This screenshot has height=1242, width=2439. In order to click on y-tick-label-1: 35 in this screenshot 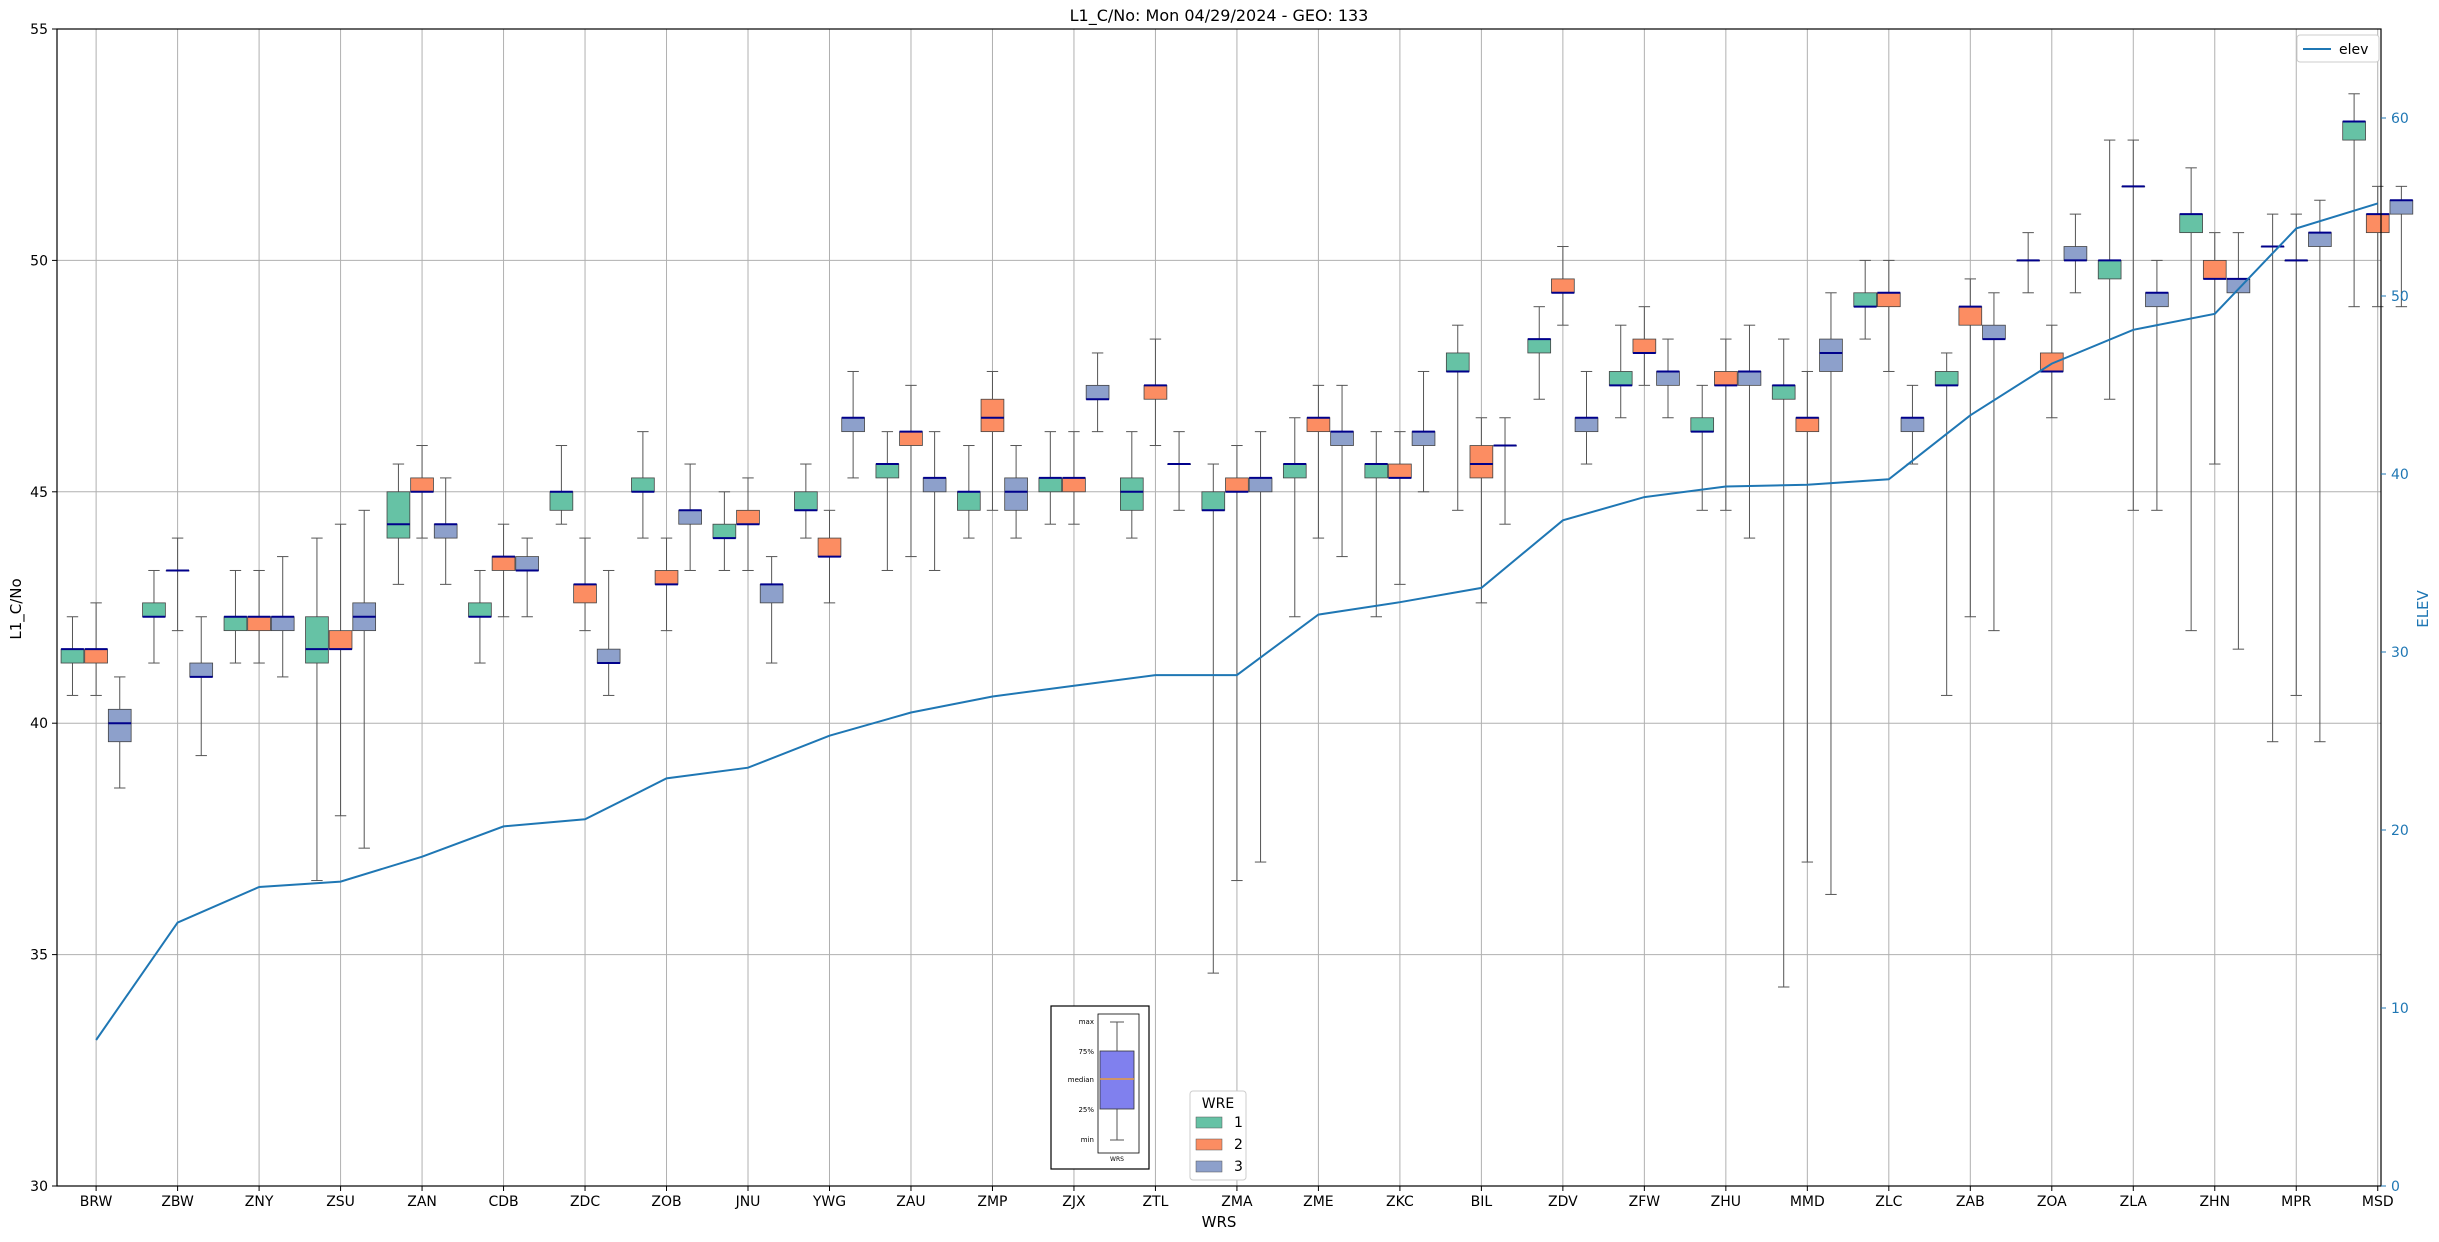, I will do `click(39, 956)`.